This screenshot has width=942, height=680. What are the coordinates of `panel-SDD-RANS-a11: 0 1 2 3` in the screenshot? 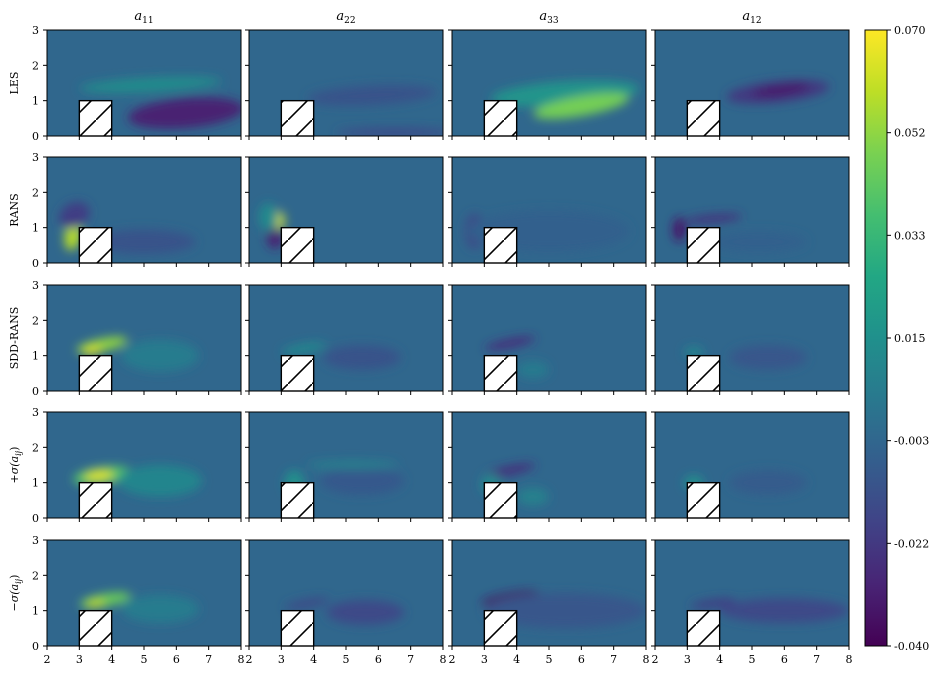 It's located at (137, 338).